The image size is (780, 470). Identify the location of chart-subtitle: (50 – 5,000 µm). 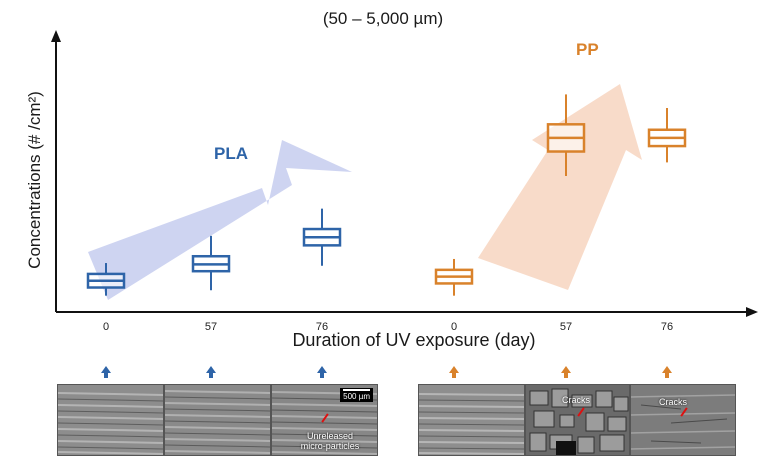
(383, 18).